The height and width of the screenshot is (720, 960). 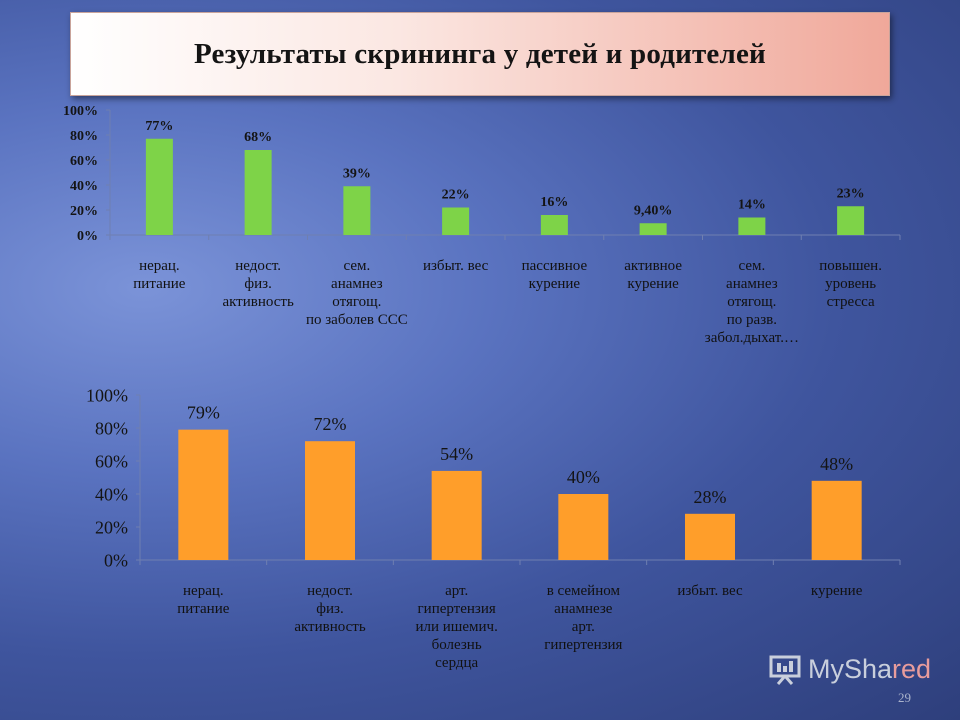 What do you see at coordinates (357, 173) in the screenshot?
I see `data-label: 39%` at bounding box center [357, 173].